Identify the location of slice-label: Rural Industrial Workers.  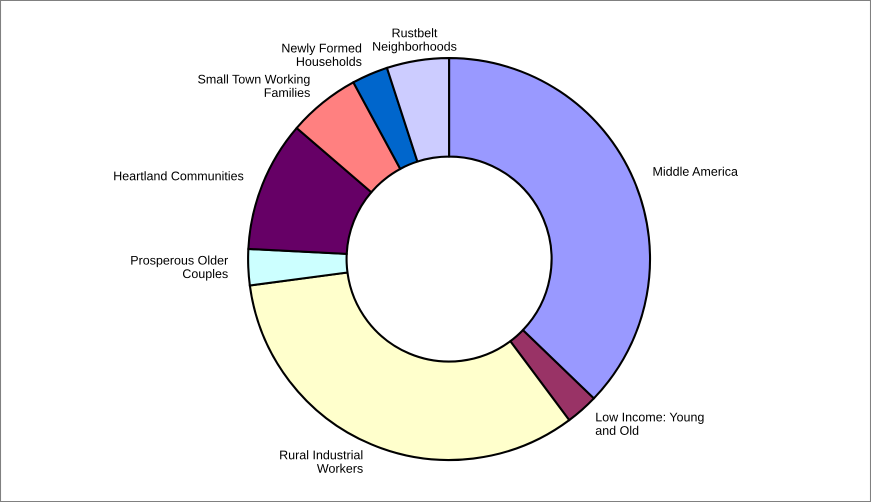
(321, 461).